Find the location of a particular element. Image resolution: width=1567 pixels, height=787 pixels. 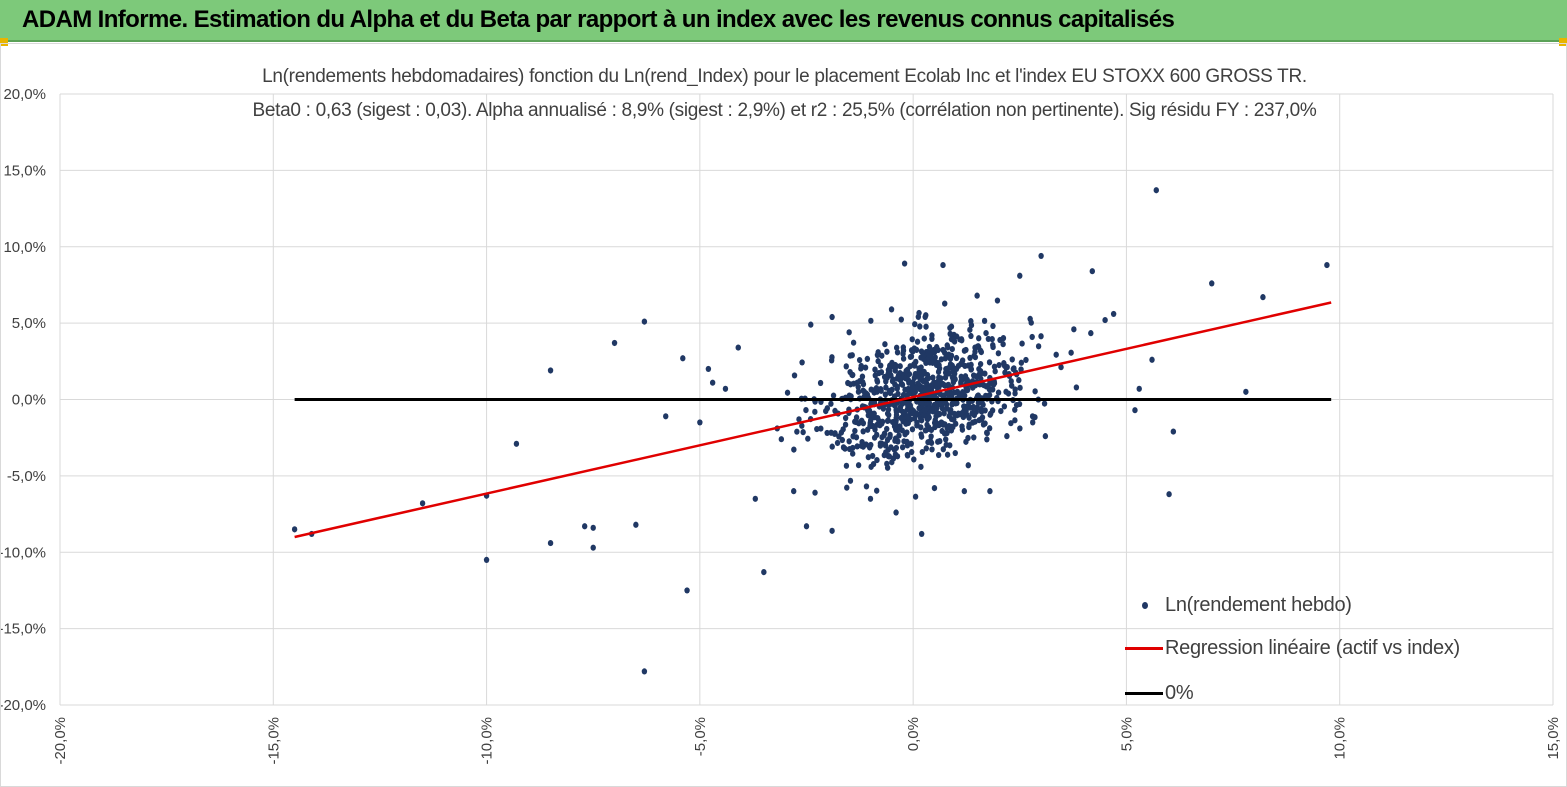

legend-regression-line-icon is located at coordinates (1144, 648).